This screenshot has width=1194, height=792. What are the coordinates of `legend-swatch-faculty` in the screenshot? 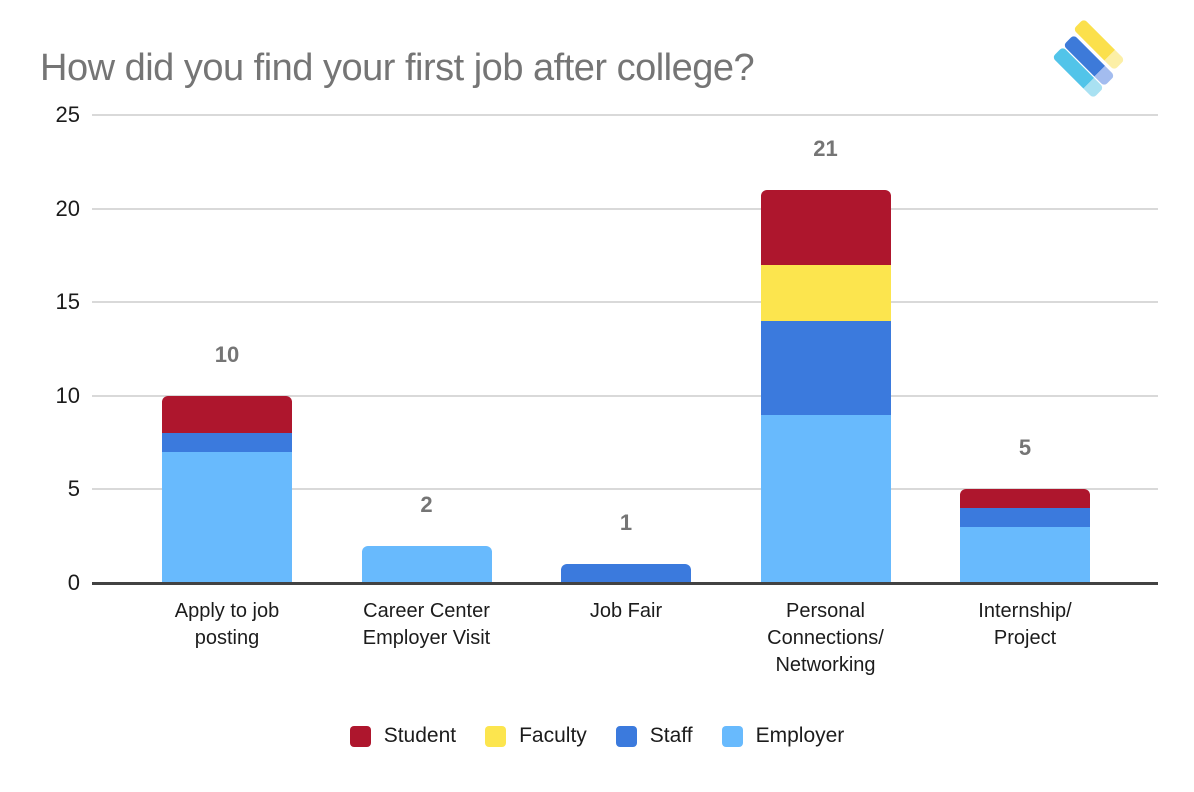 It's located at (496, 736).